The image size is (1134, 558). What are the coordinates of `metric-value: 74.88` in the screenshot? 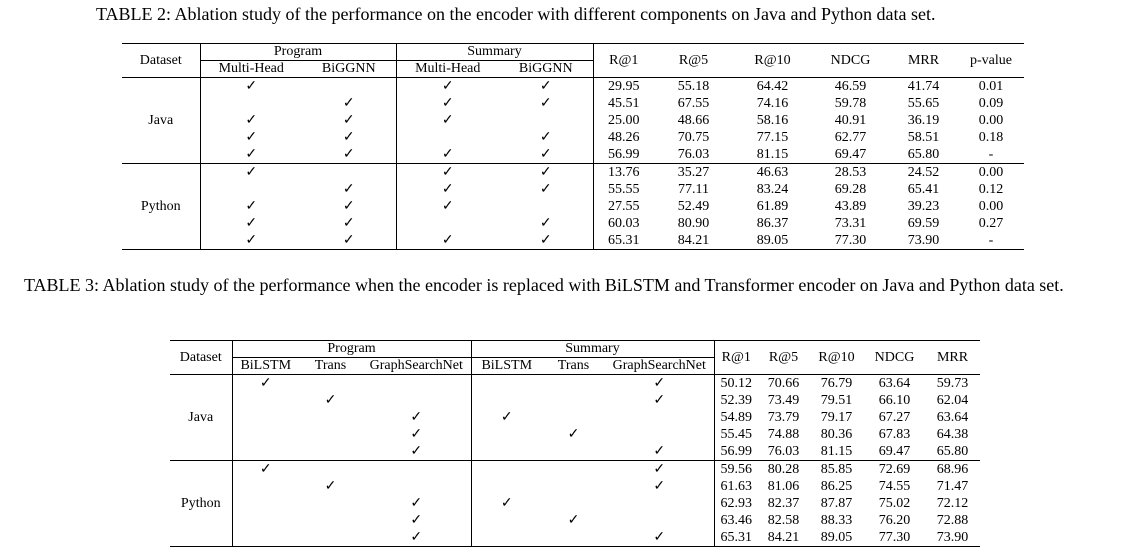 It's located at (783, 434).